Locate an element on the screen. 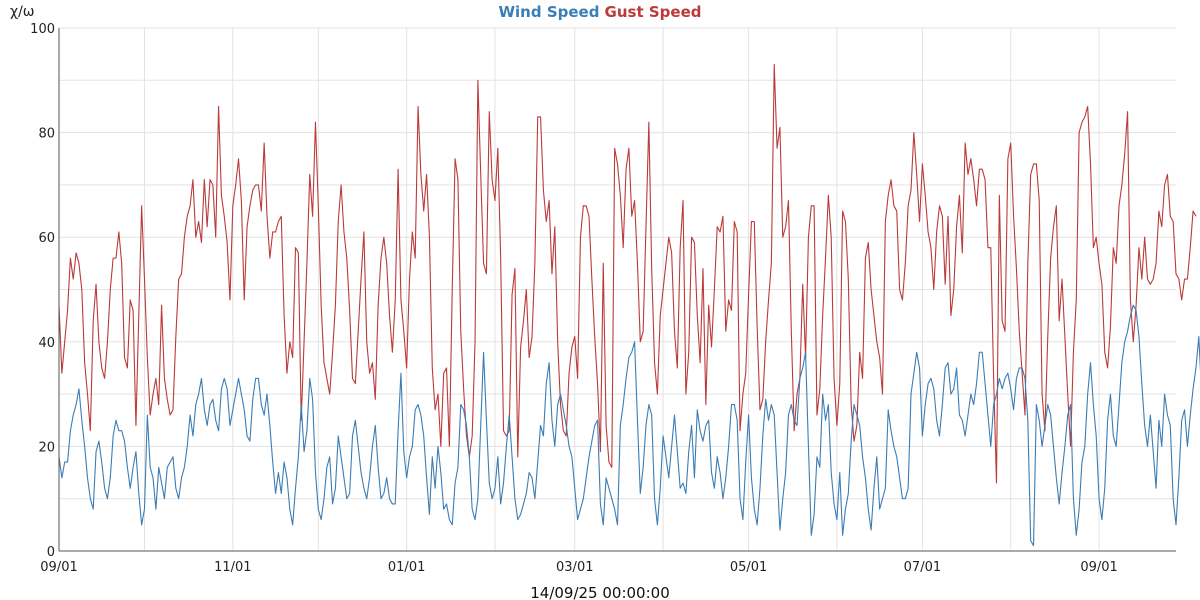 Image resolution: width=1200 pixels, height=600 pixels. legend-wind-speed: Wind Speed is located at coordinates (549, 12).